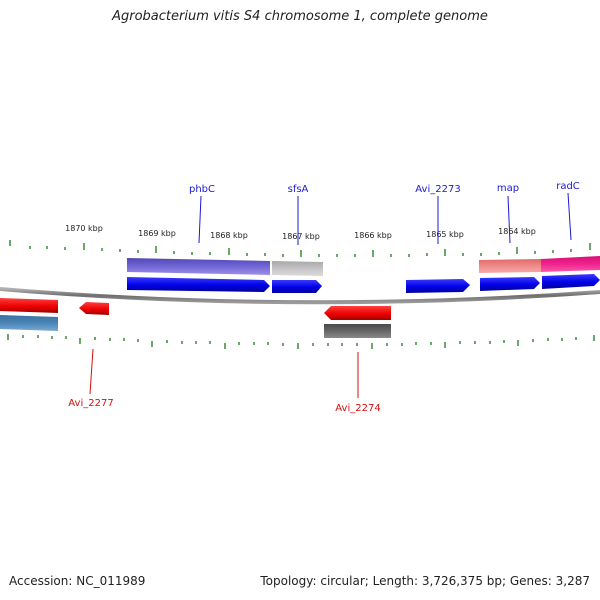 The width and height of the screenshot is (600, 600). Describe the element at coordinates (198, 284) in the screenshot. I see `cds-arrow-phbC` at that location.